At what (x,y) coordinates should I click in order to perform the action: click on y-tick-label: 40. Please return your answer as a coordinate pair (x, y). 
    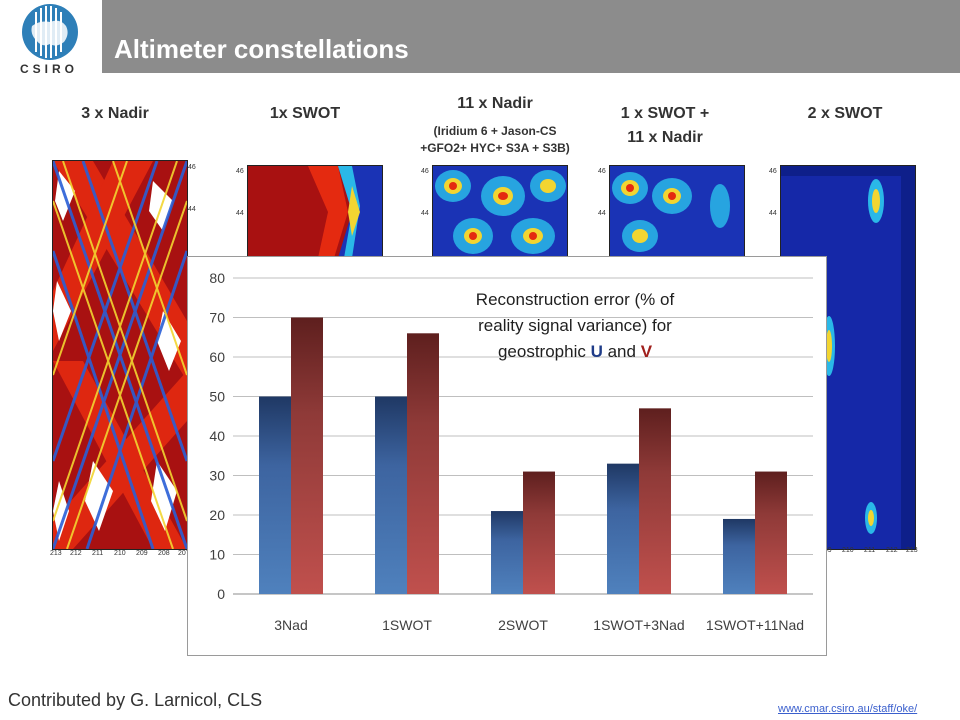
    Looking at the image, I should click on (217, 436).